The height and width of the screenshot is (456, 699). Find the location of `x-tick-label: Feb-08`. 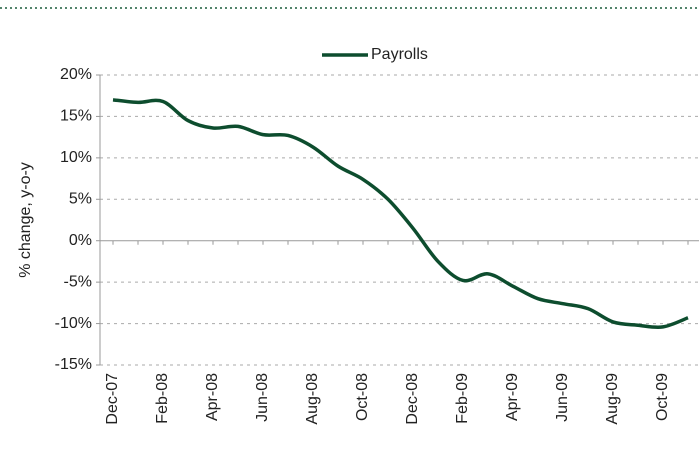

x-tick-label: Feb-08 is located at coordinates (162, 398).